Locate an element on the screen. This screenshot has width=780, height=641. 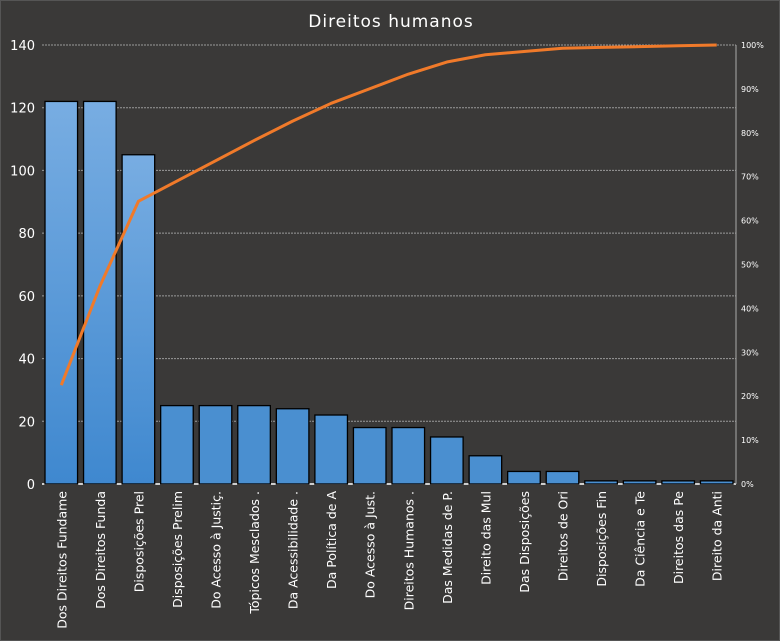
x-tick-label: Dos Direitos Funda is located at coordinates (100, 550).